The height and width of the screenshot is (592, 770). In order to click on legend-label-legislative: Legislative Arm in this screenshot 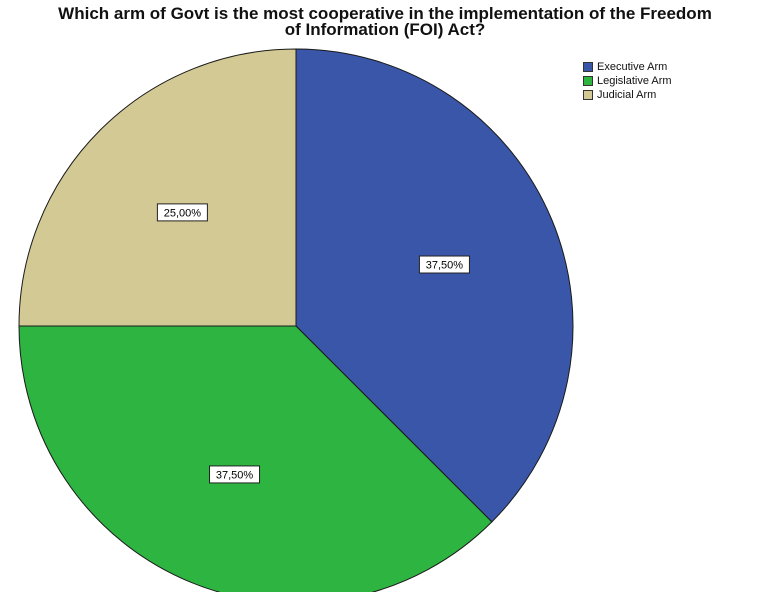, I will do `click(634, 81)`.